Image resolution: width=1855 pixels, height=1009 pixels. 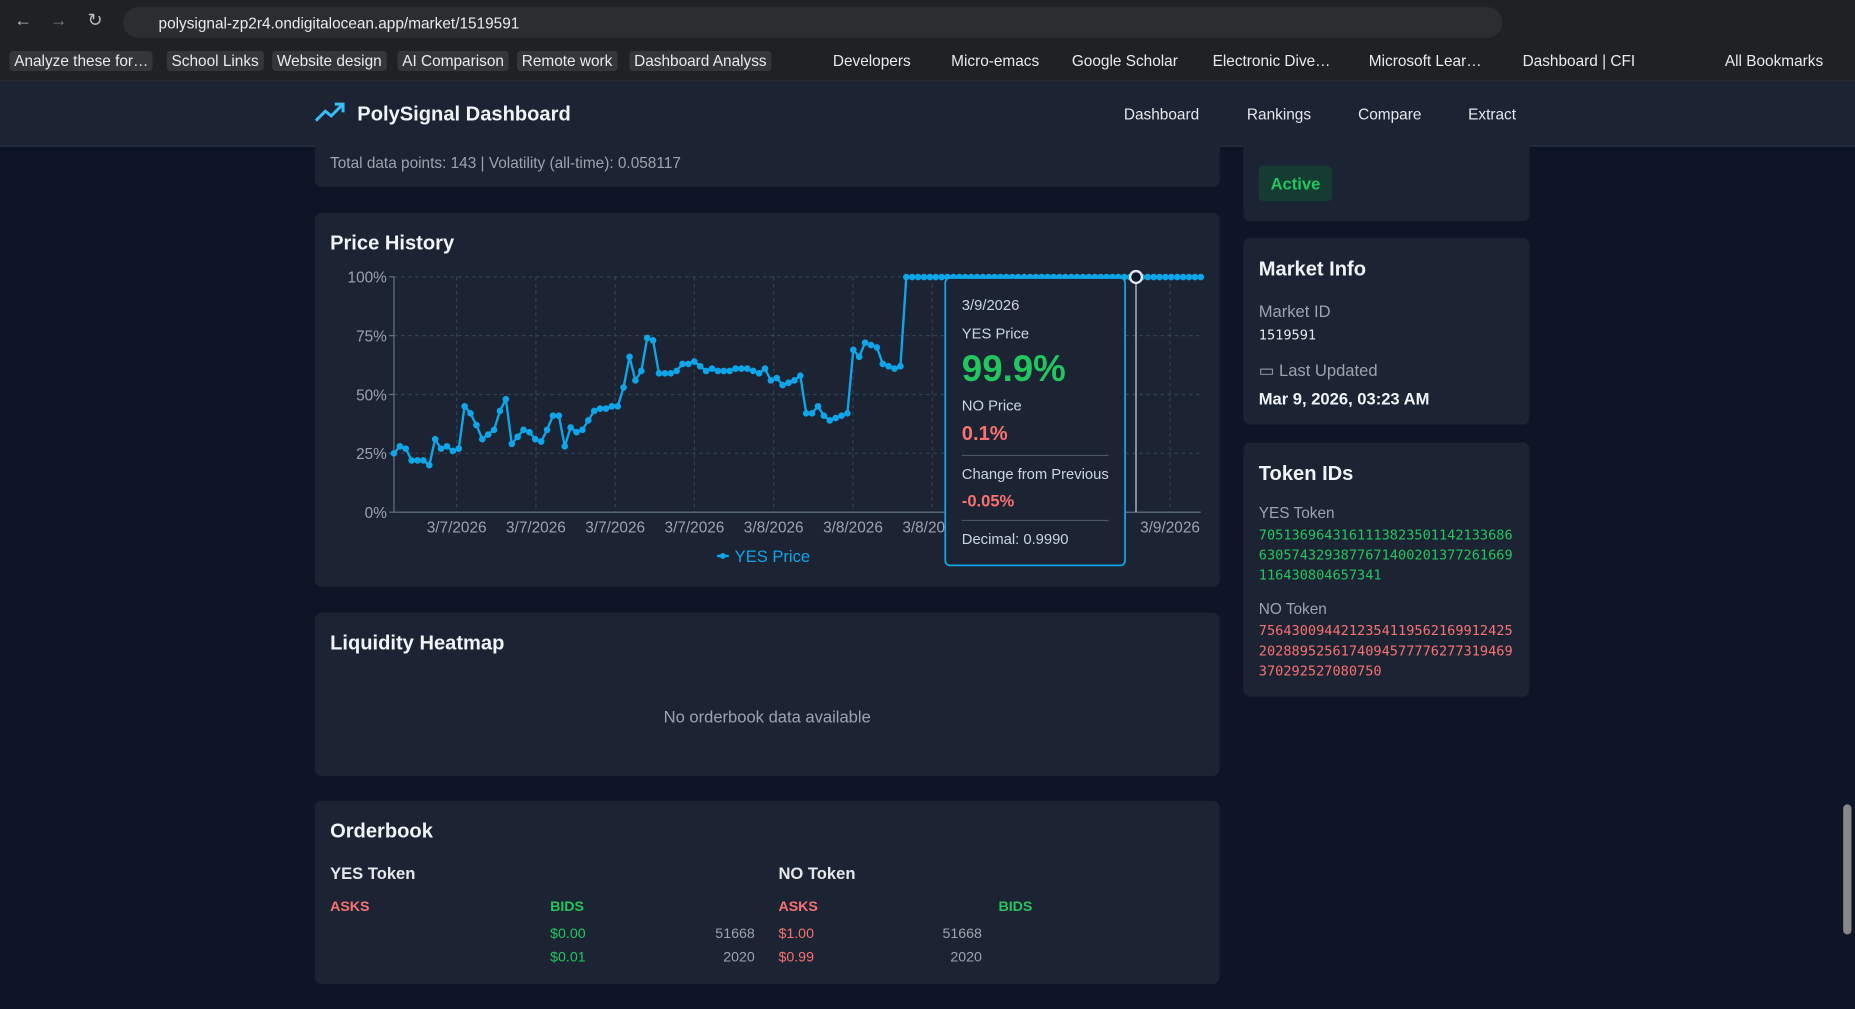 I want to click on x-tick-label: 3/8/2026, so click(x=774, y=527).